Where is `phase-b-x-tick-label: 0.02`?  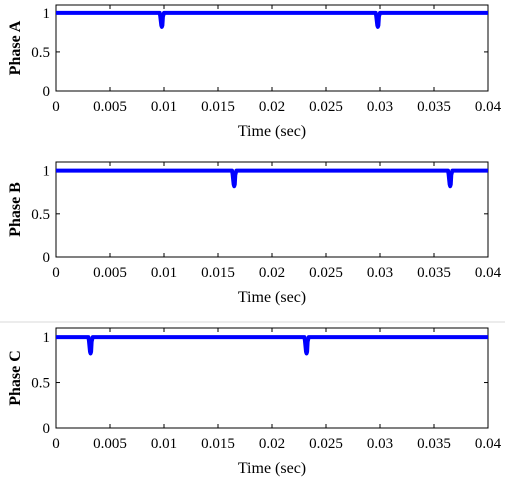 phase-b-x-tick-label: 0.02 is located at coordinates (272, 273).